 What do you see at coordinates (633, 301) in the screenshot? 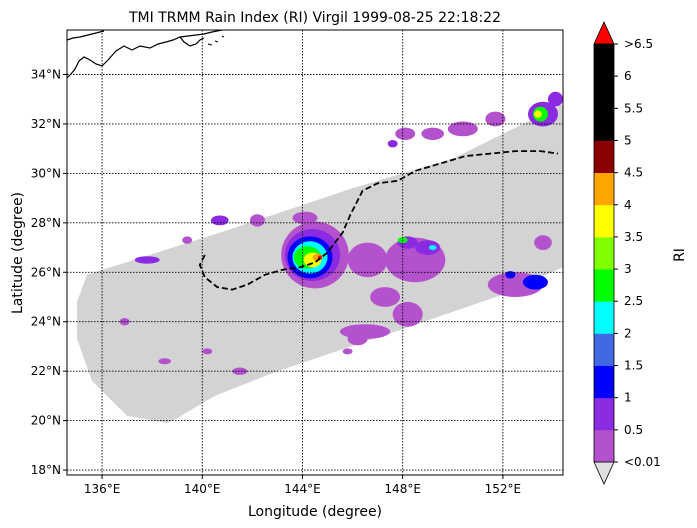
I see `colorbar-tick-label: 2.5` at bounding box center [633, 301].